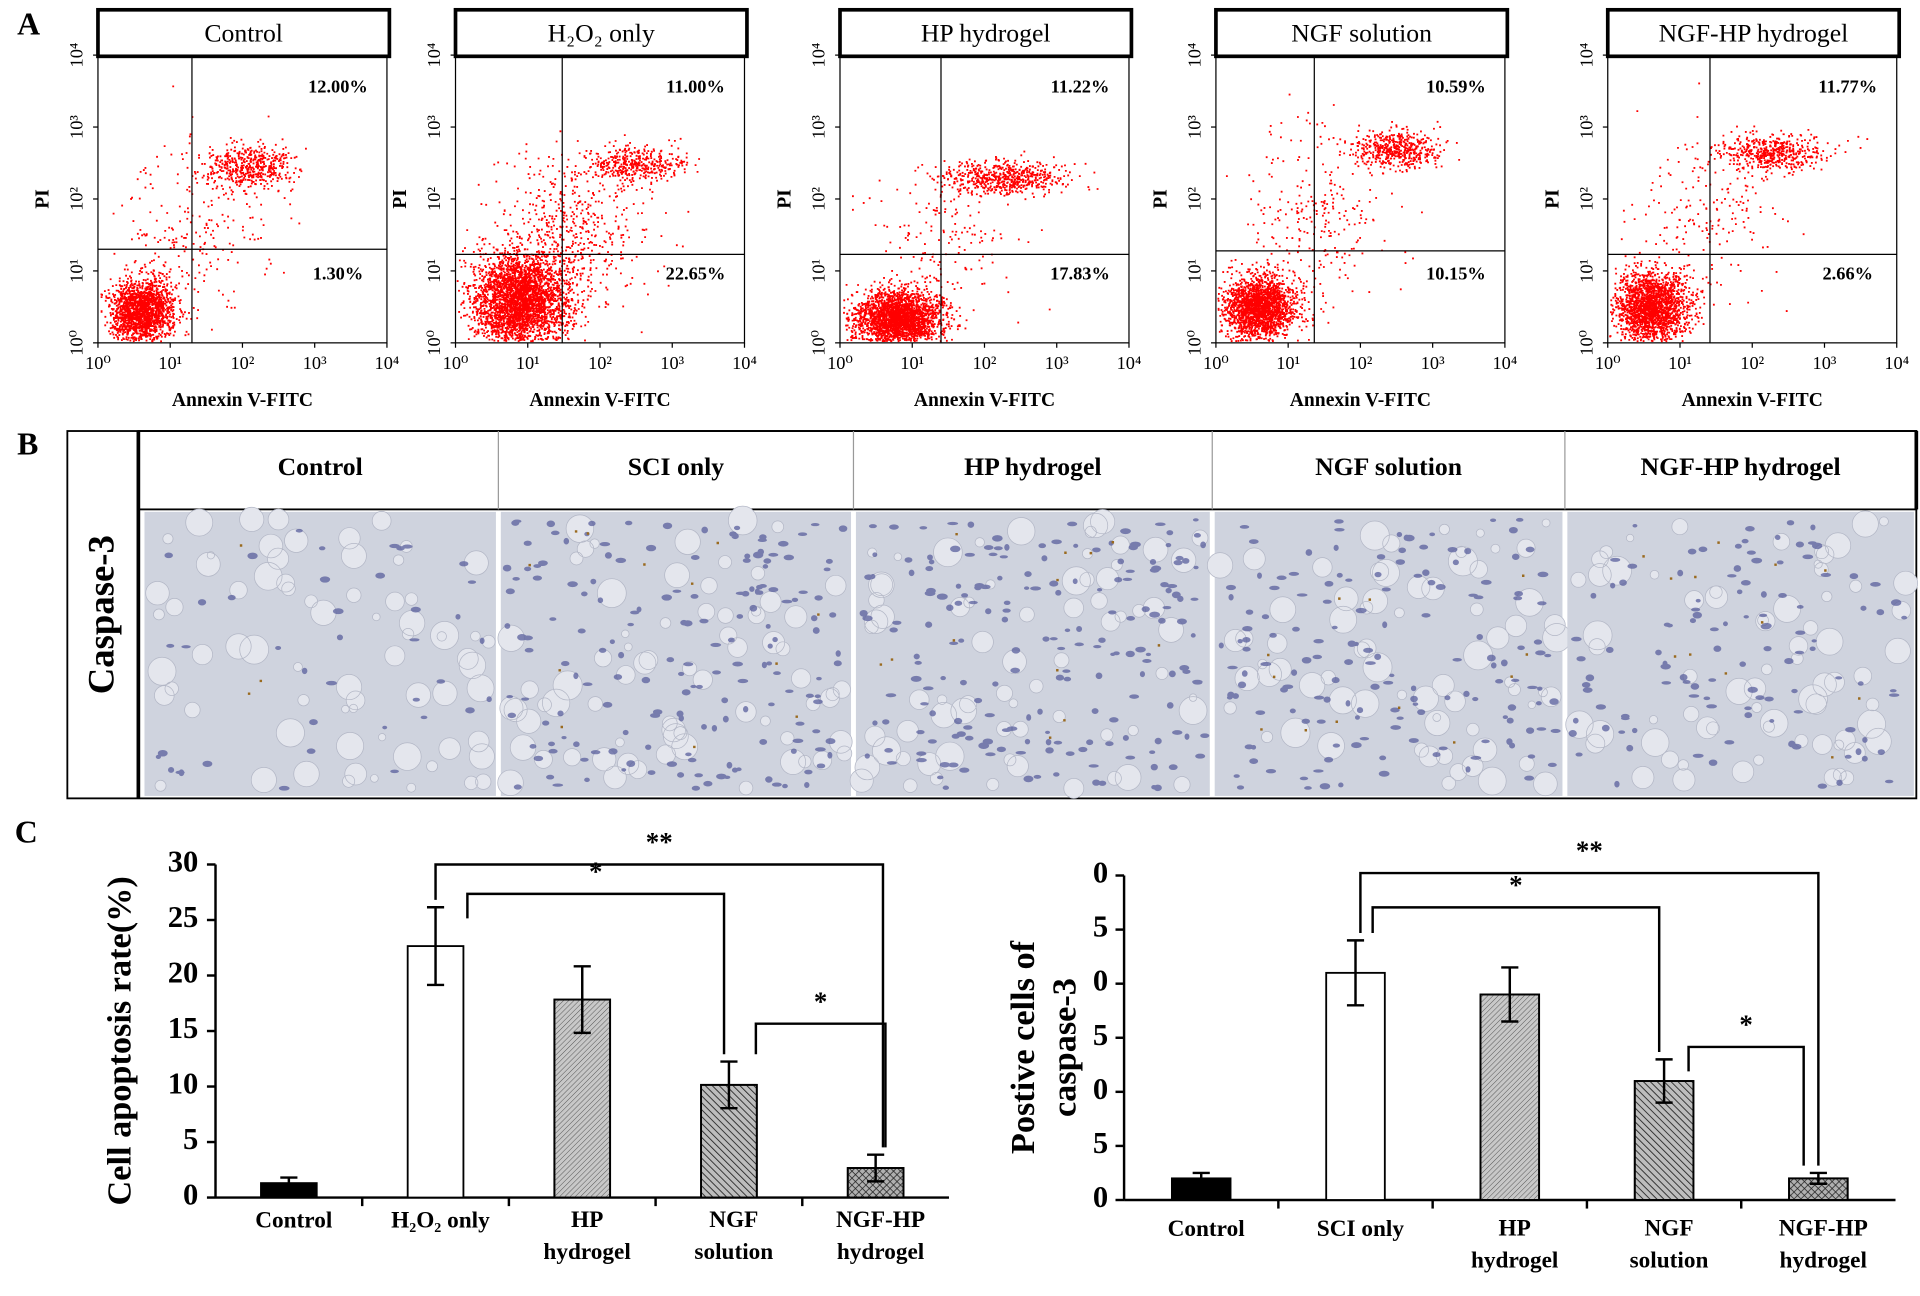 Image resolution: width=1920 pixels, height=1296 pixels. What do you see at coordinates (338, 274) in the screenshot?
I see `quadrant-label: 1.30%` at bounding box center [338, 274].